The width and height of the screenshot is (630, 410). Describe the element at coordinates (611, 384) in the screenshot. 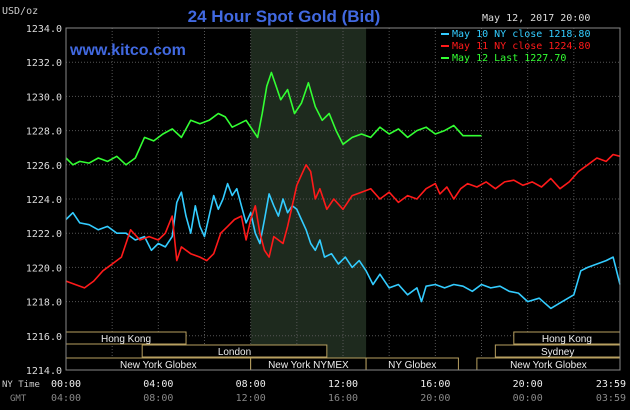

I see `x-tick-label-ny: 23:59` at that location.